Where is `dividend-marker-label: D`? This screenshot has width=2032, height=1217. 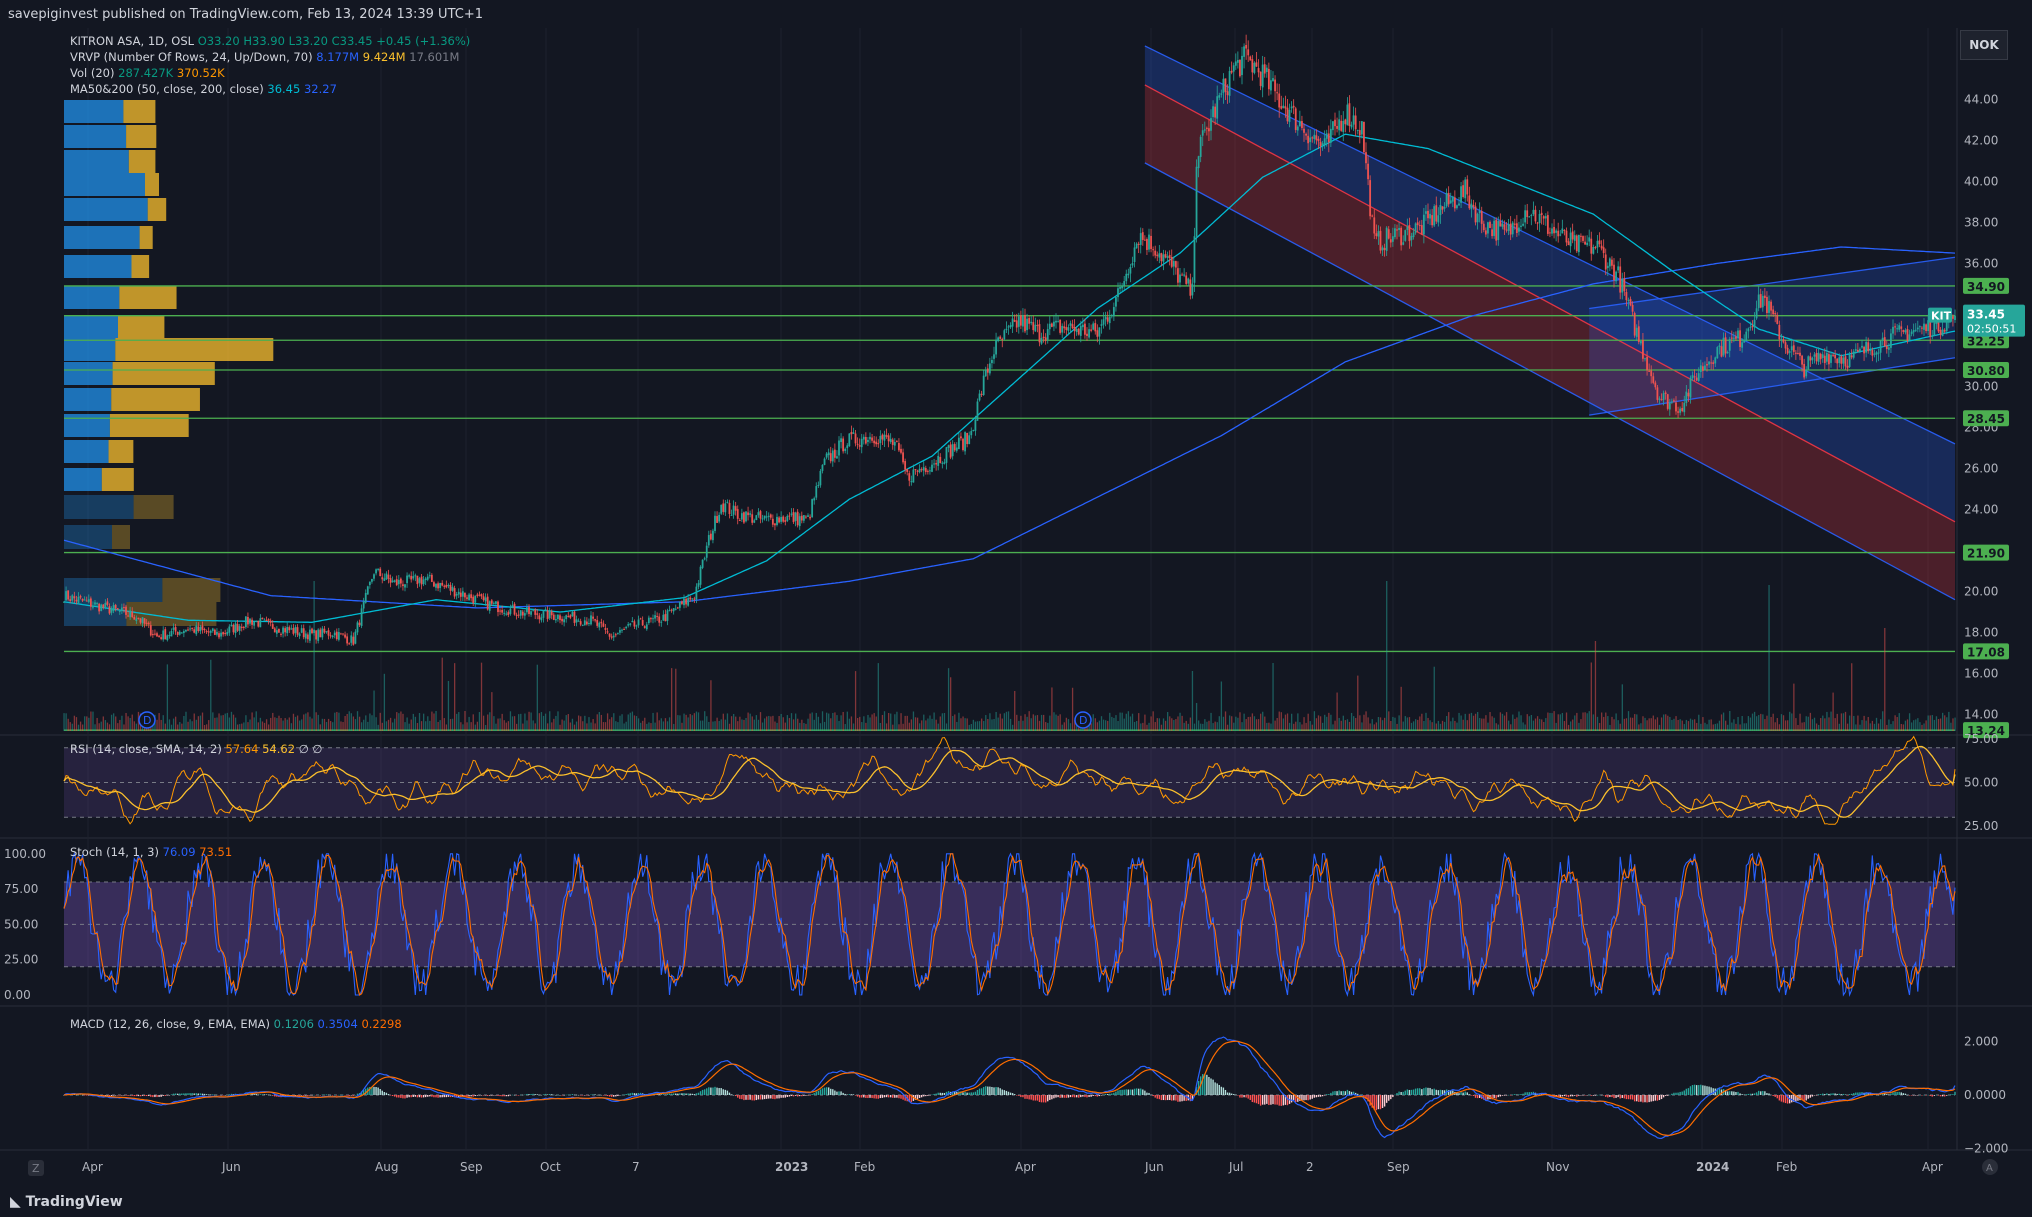
dividend-marker-label: D is located at coordinates (147, 720).